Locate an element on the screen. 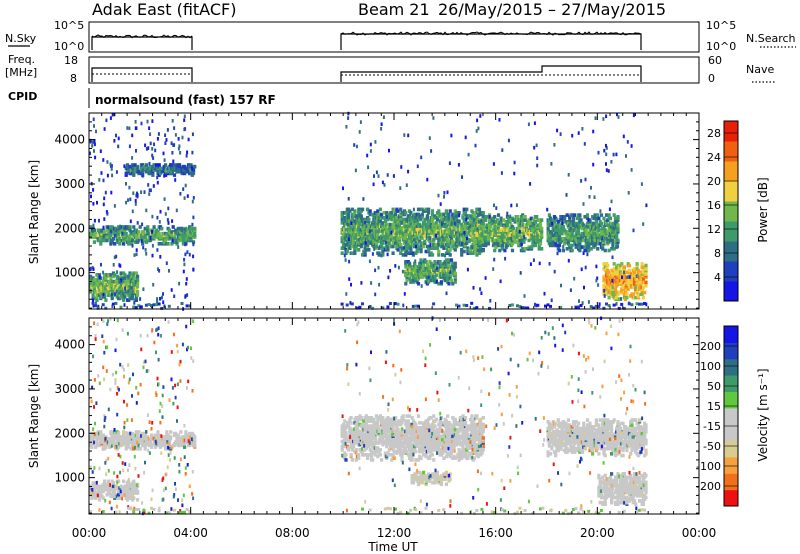 This screenshot has height=554, width=800. colorbar-frame is located at coordinates (731, 211).